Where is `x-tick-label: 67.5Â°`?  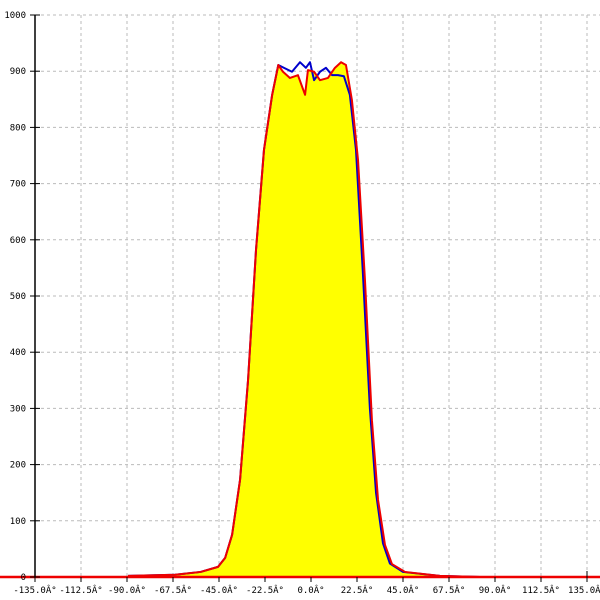
x-tick-label: 67.5Â° is located at coordinates (449, 590).